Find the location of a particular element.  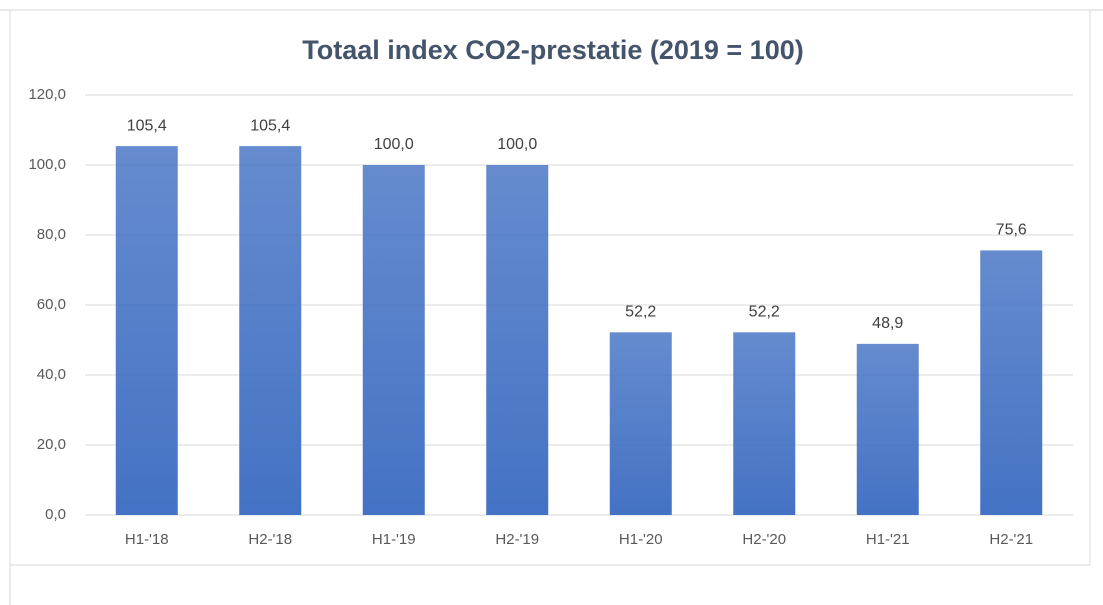

x-tick-label: H2-'20 is located at coordinates (764, 539).